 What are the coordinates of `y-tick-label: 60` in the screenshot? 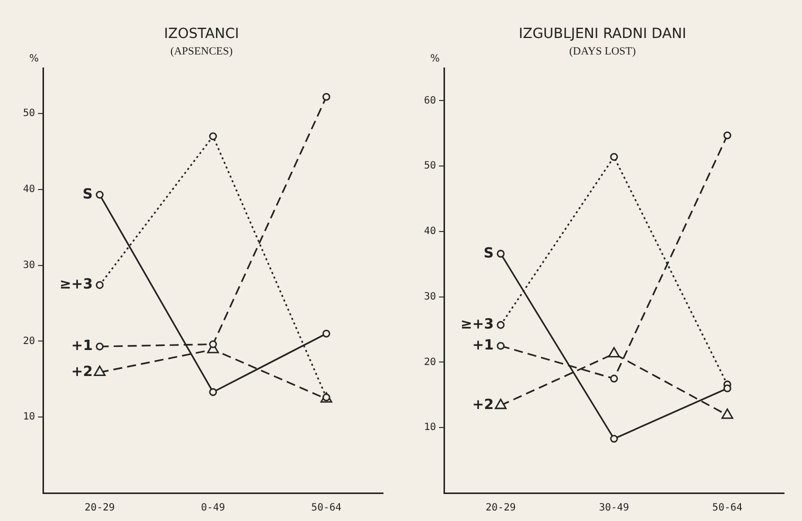 It's located at (430, 100).